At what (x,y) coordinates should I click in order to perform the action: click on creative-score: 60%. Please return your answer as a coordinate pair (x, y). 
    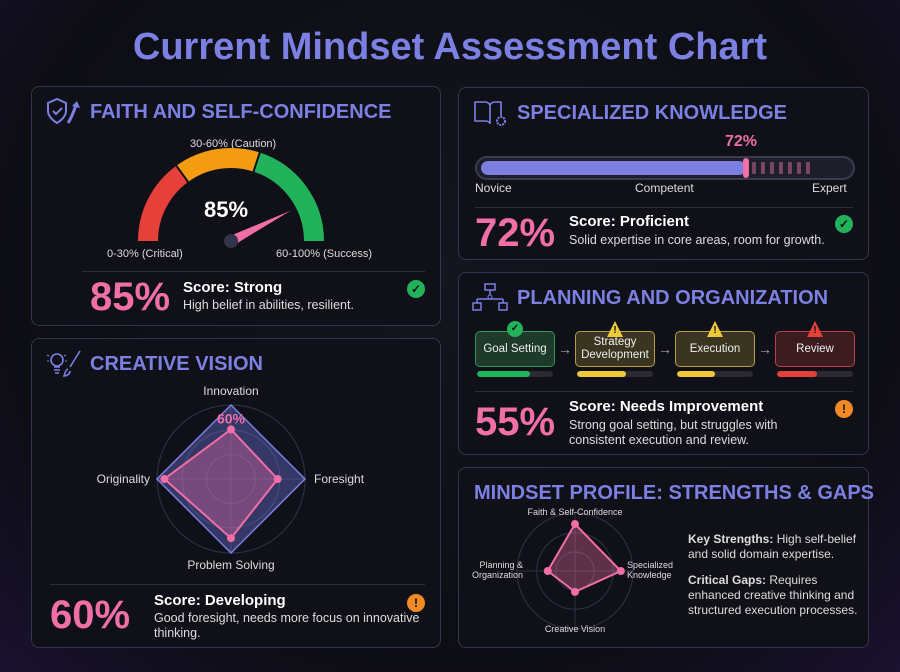
    Looking at the image, I should click on (90, 615).